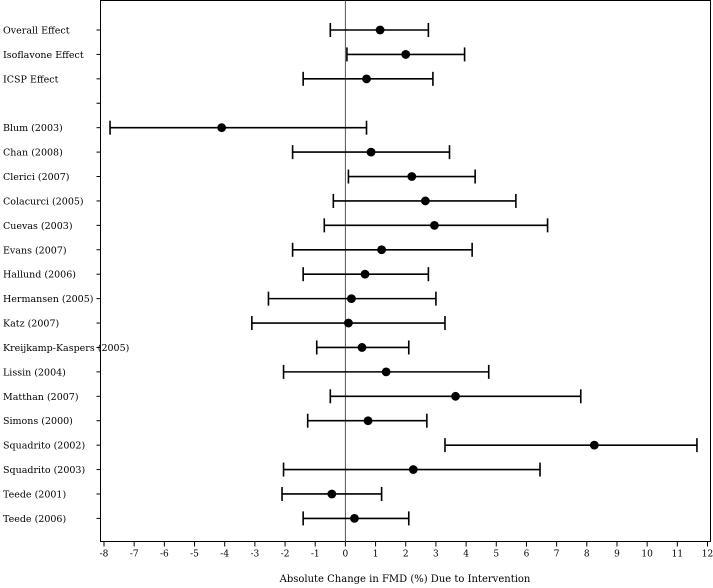 This screenshot has width=713, height=588. What do you see at coordinates (496, 555) in the screenshot?
I see `x-tick-label: 5` at bounding box center [496, 555].